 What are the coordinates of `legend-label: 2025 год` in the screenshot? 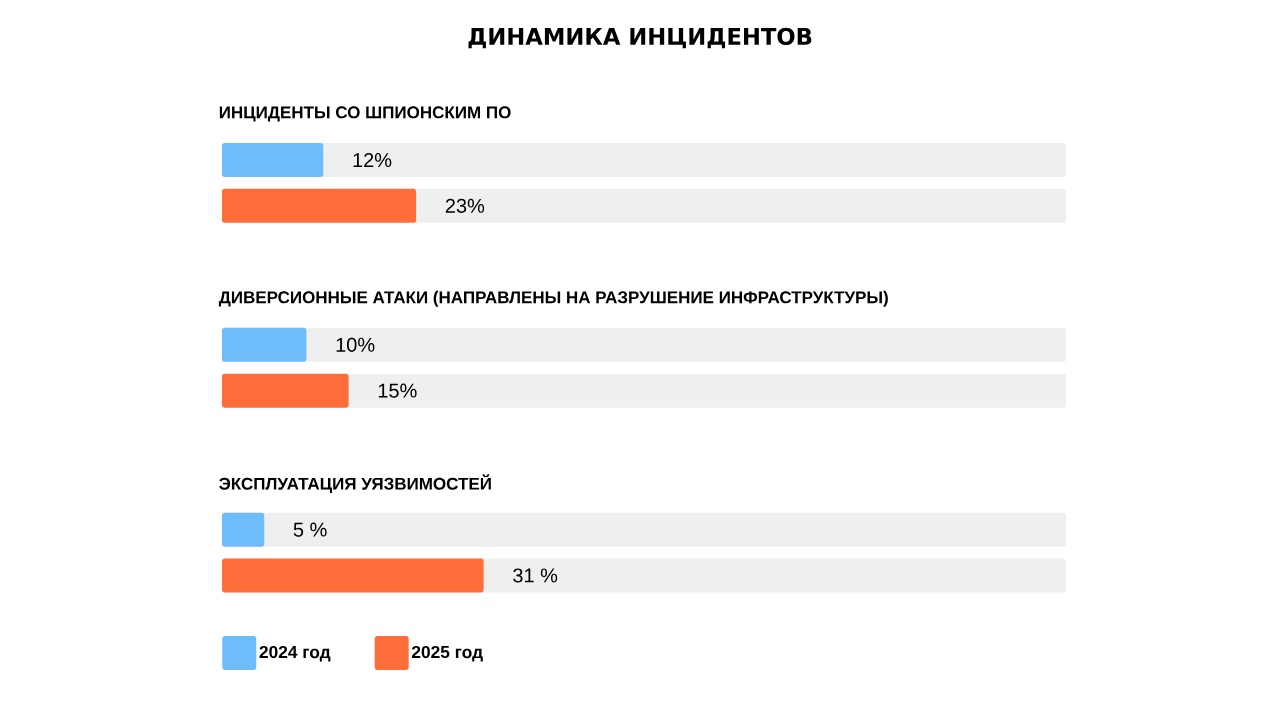 It's located at (447, 653).